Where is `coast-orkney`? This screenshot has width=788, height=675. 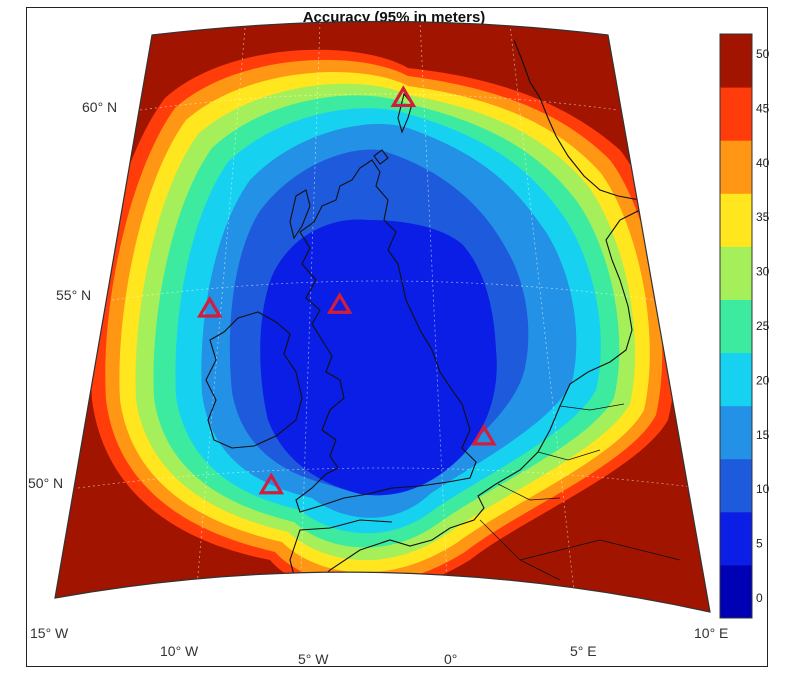 coast-orkney is located at coordinates (381, 157).